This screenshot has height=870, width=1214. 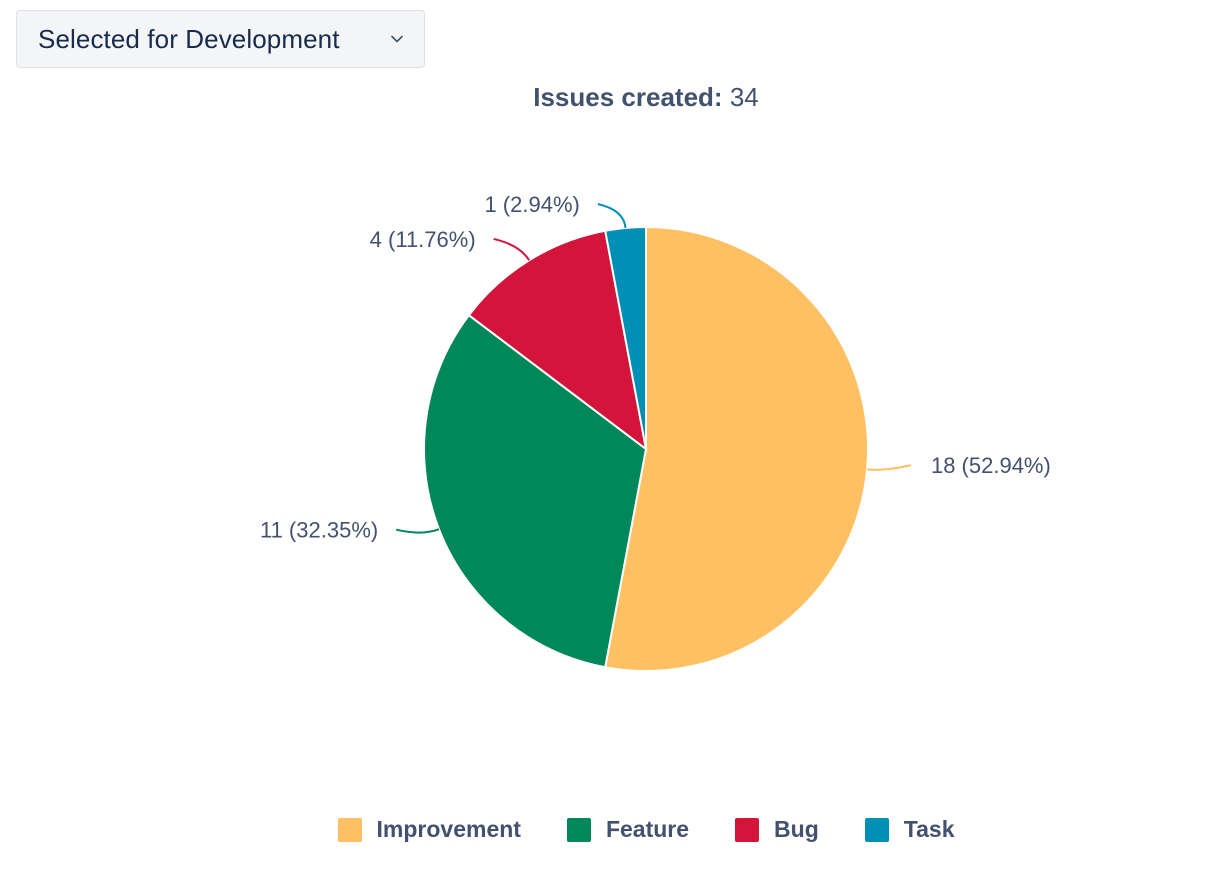 What do you see at coordinates (397, 39) in the screenshot?
I see `chevron-down-icon` at bounding box center [397, 39].